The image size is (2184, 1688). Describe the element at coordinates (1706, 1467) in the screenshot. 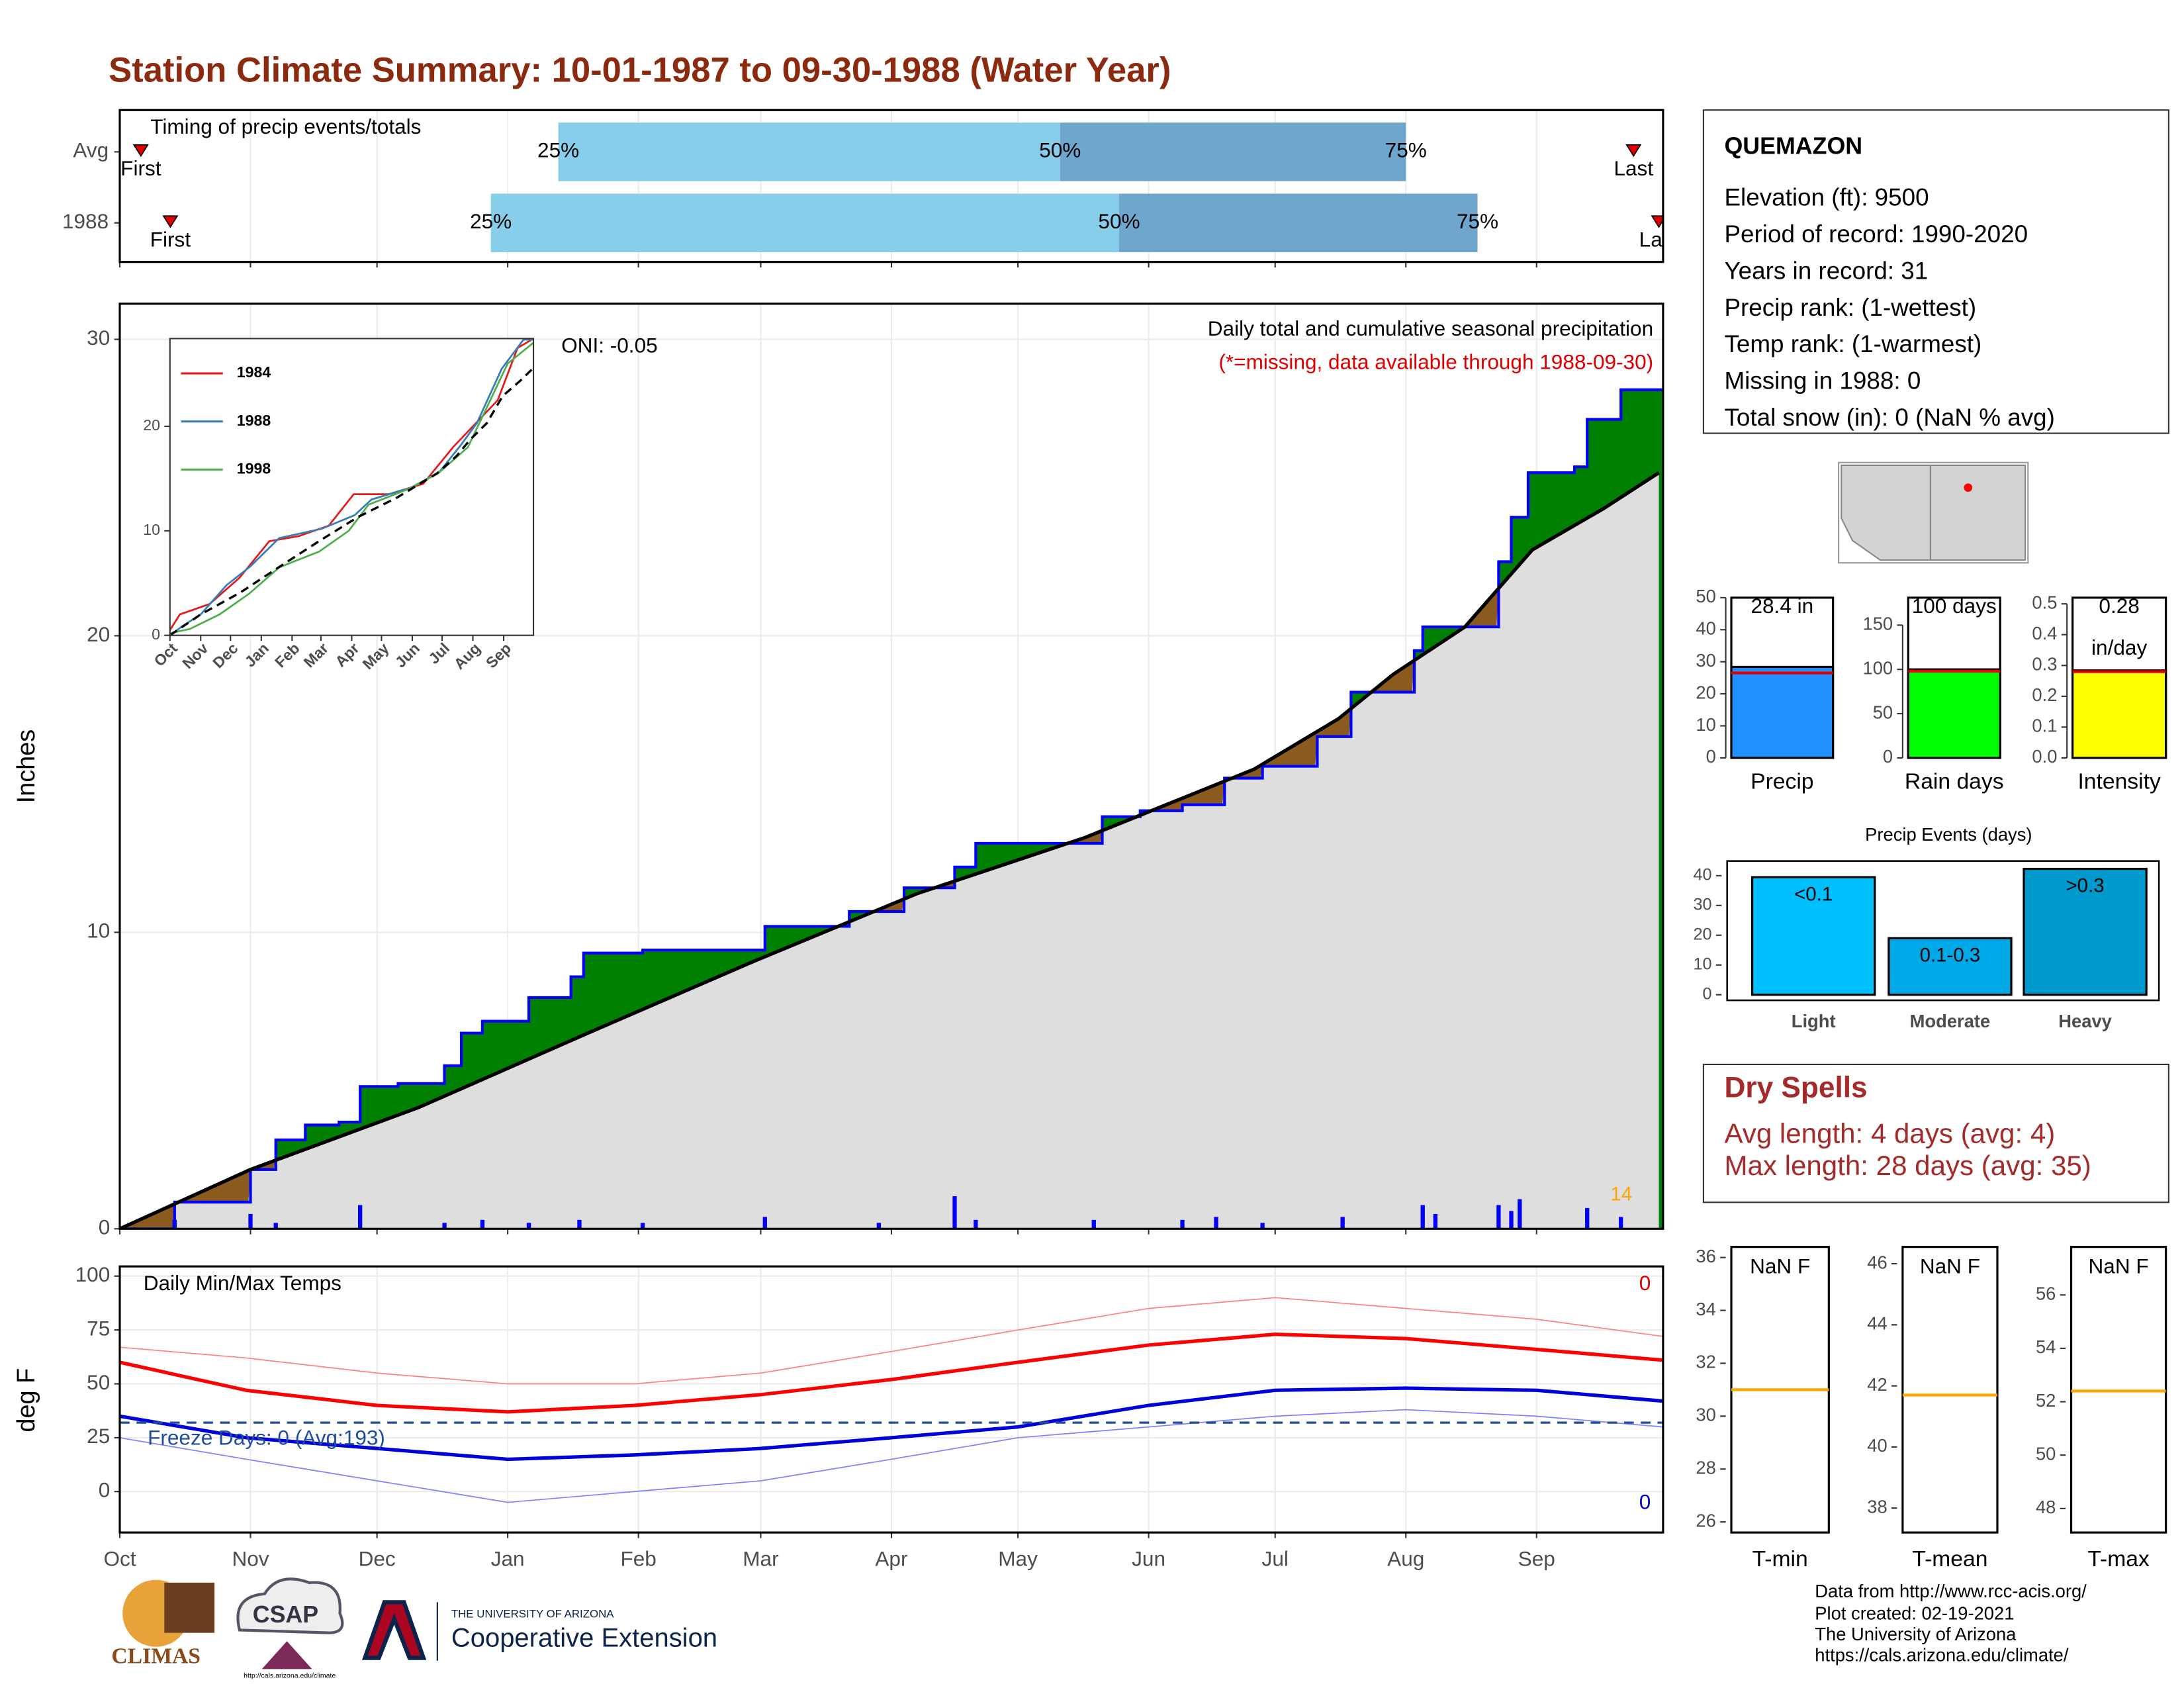

I see `y-tick-label: 28` at that location.